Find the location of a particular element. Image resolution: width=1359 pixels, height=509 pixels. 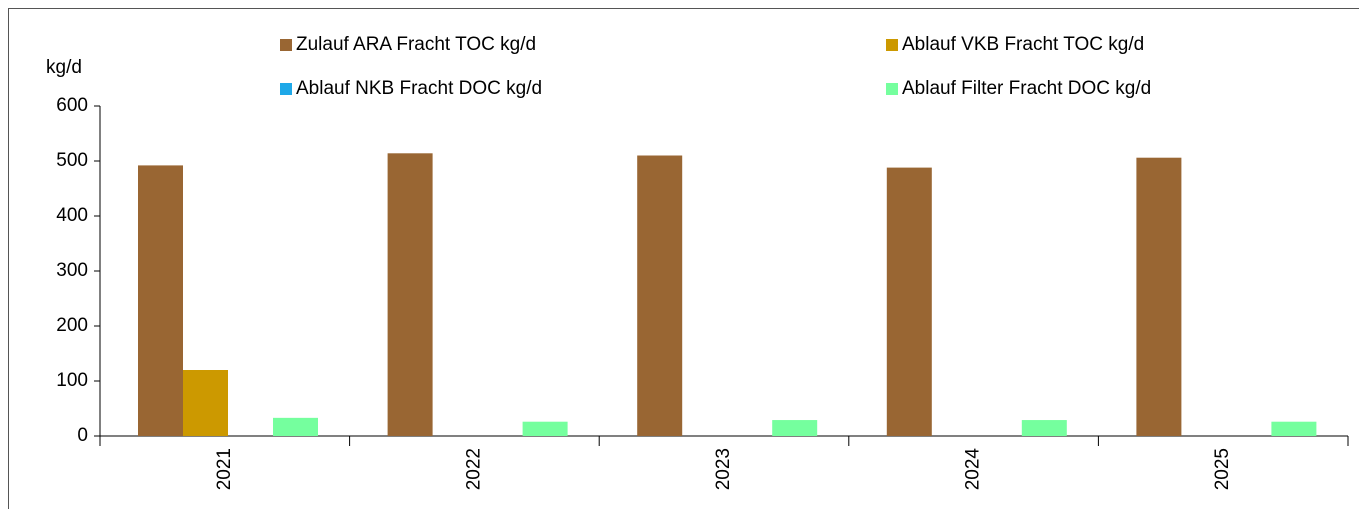

y-tick-label: 500 is located at coordinates (72, 160).